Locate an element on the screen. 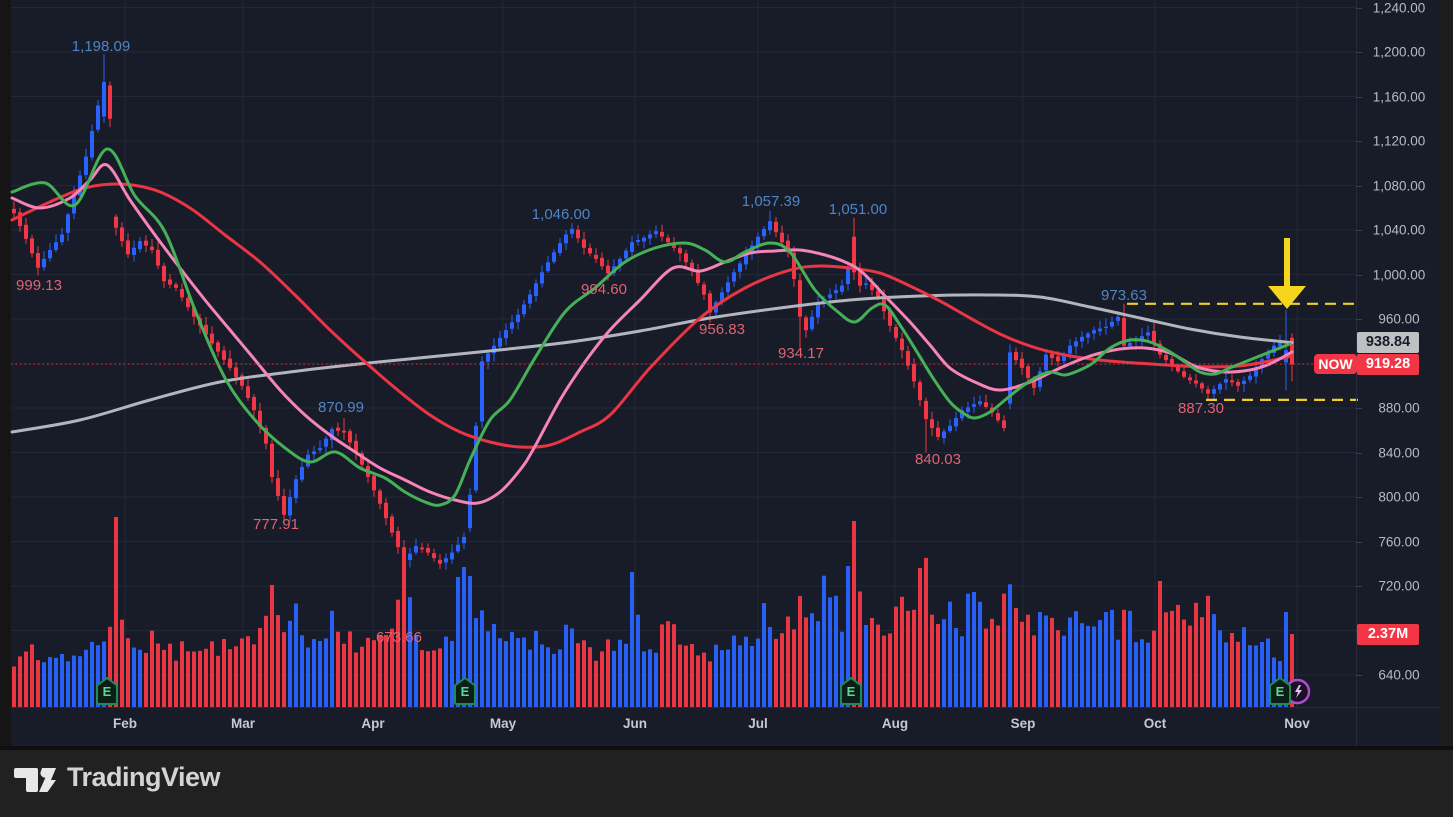 The height and width of the screenshot is (817, 1453). month-label: May is located at coordinates (503, 723).